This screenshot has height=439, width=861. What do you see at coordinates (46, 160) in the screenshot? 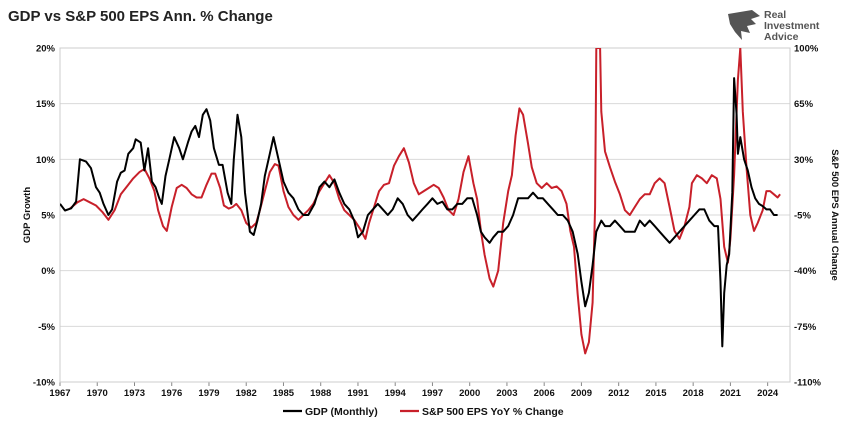
I see `left-tick-label: 10%` at bounding box center [46, 160].